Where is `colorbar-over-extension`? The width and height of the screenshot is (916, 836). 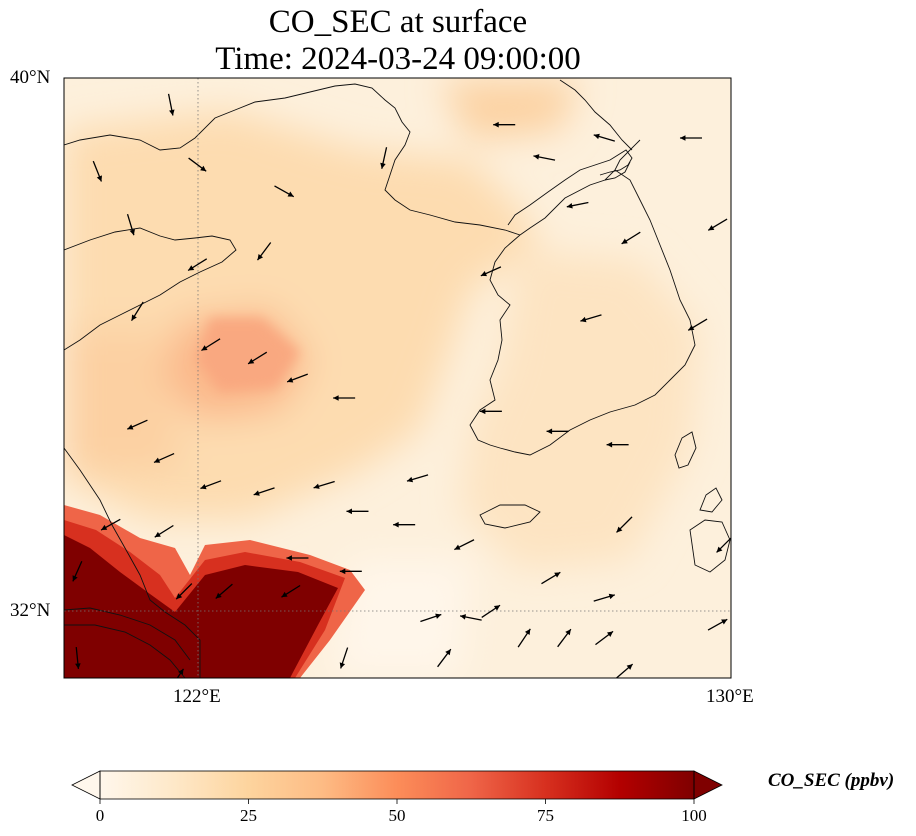 colorbar-over-extension is located at coordinates (708, 785).